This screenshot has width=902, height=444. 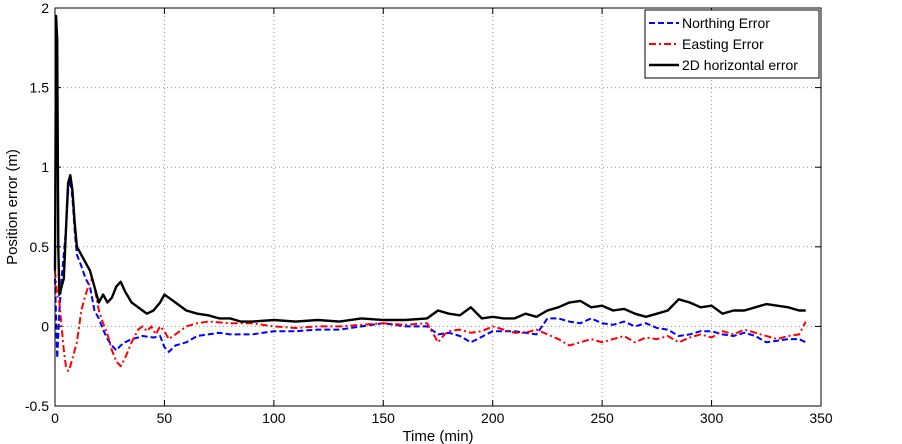 What do you see at coordinates (45, 326) in the screenshot?
I see `y-tick-label: 0` at bounding box center [45, 326].